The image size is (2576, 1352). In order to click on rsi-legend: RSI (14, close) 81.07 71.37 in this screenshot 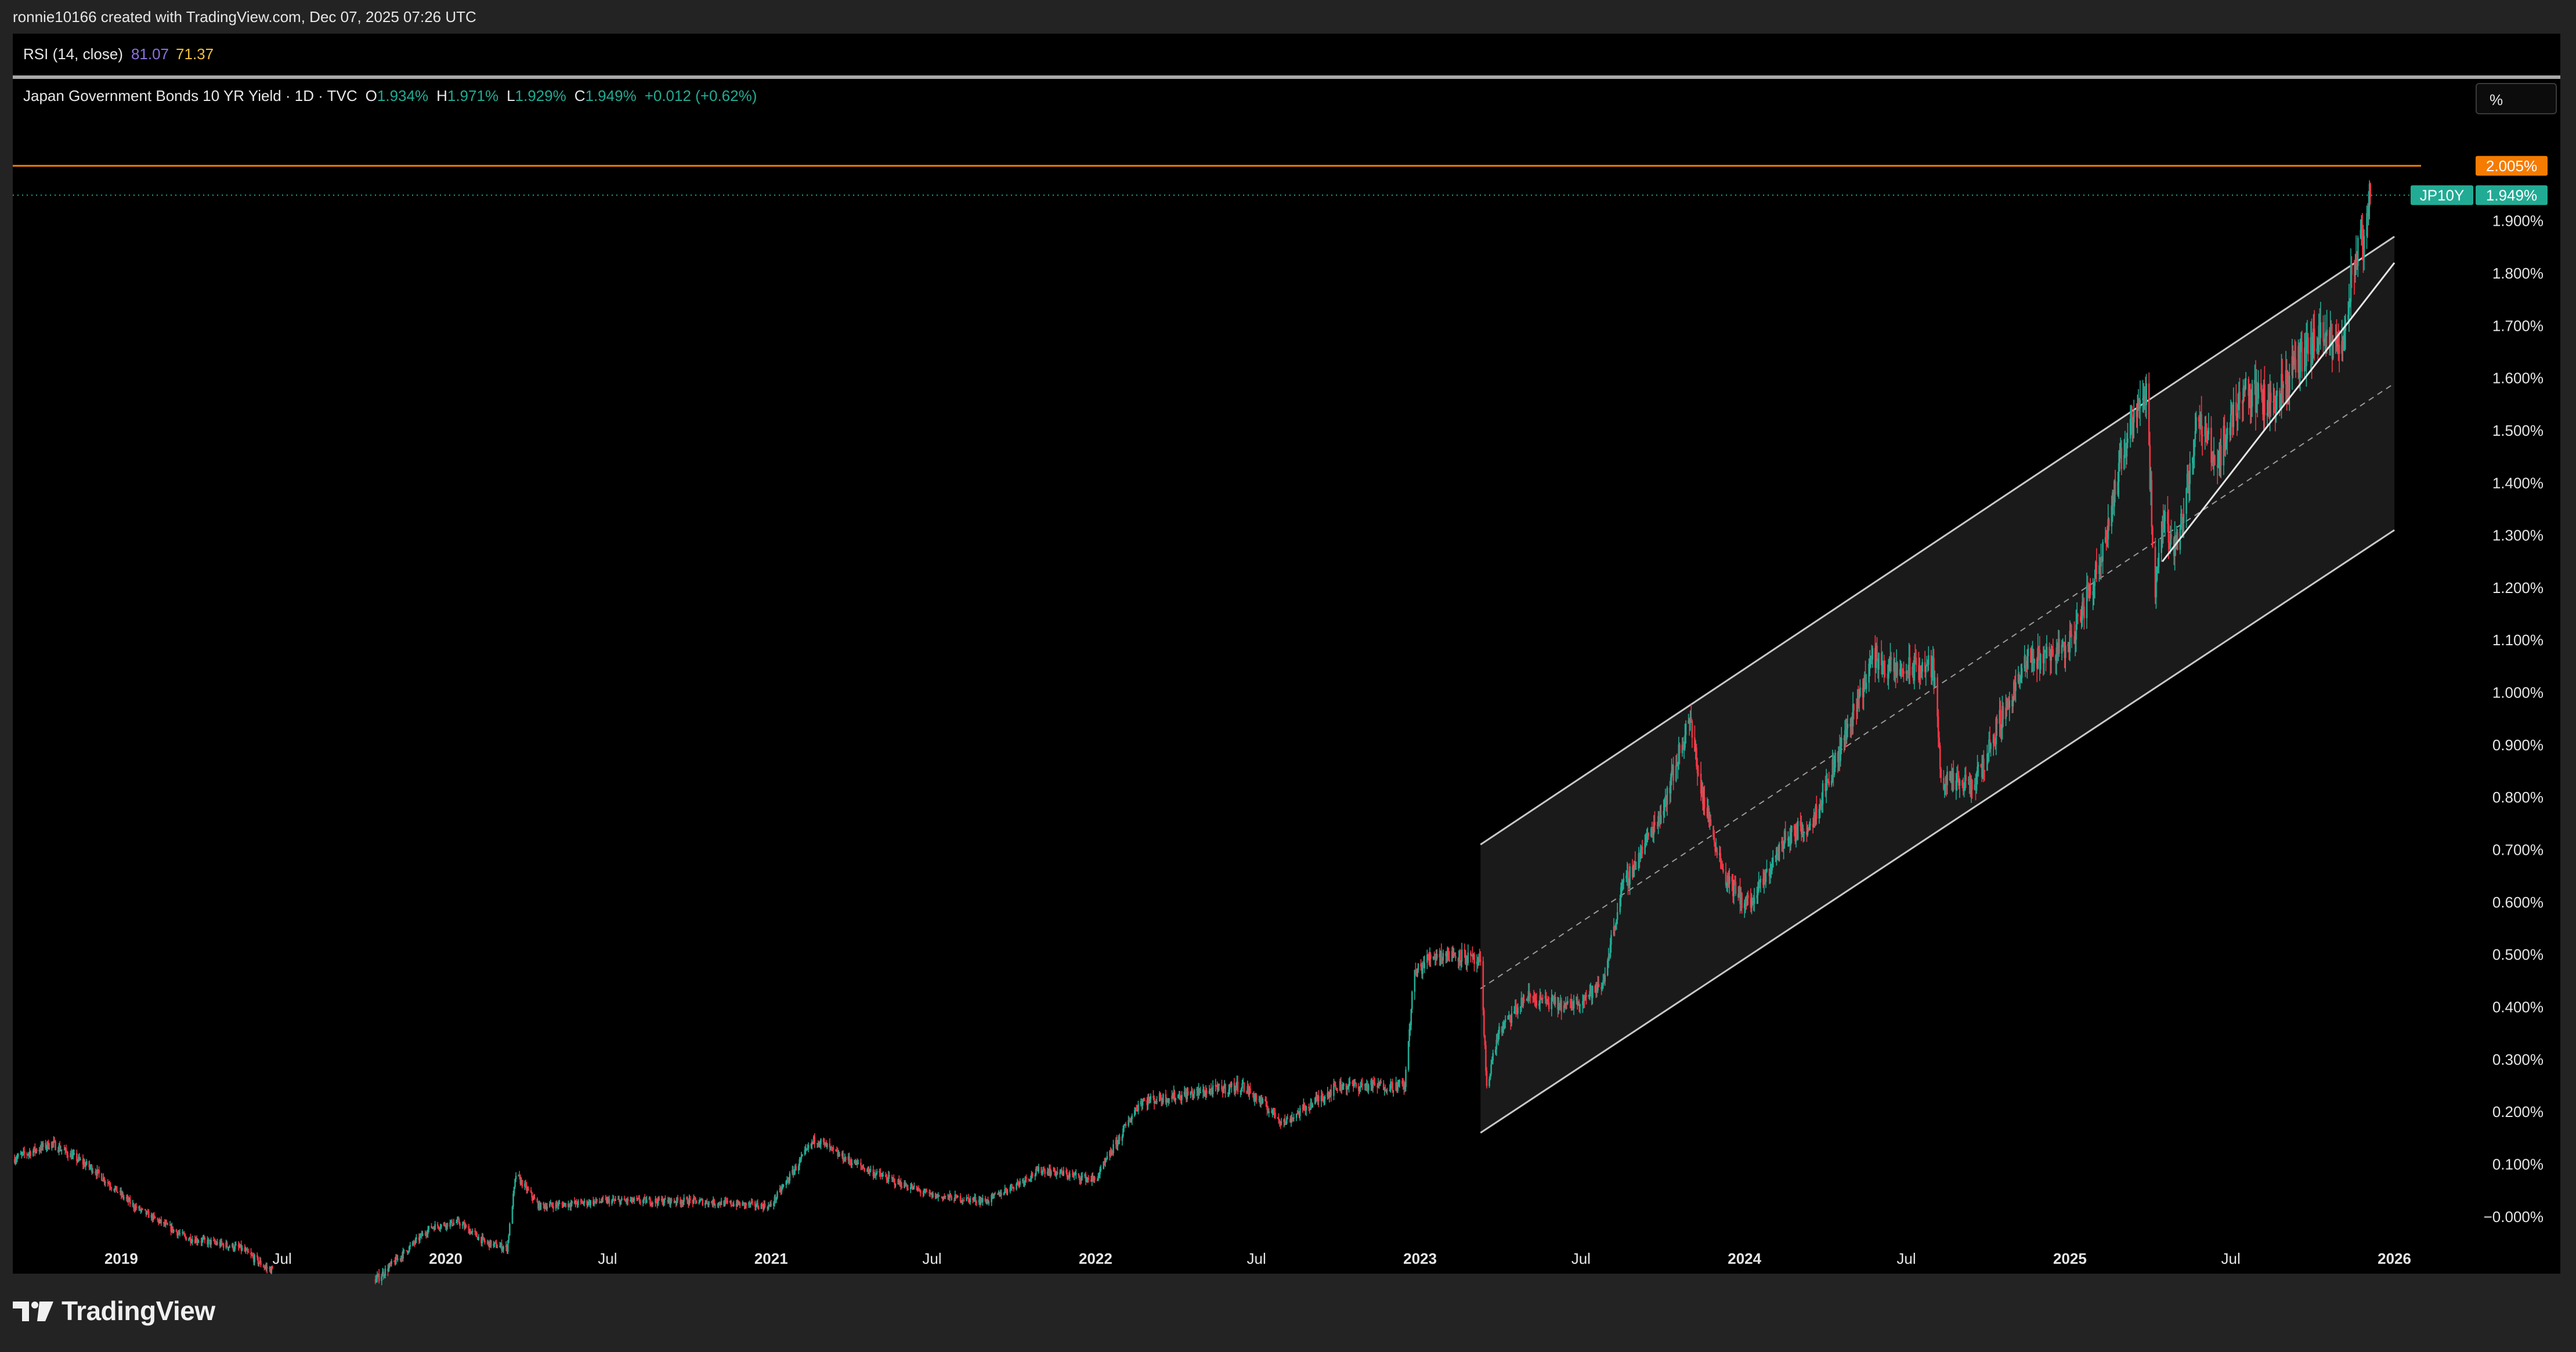, I will do `click(118, 54)`.